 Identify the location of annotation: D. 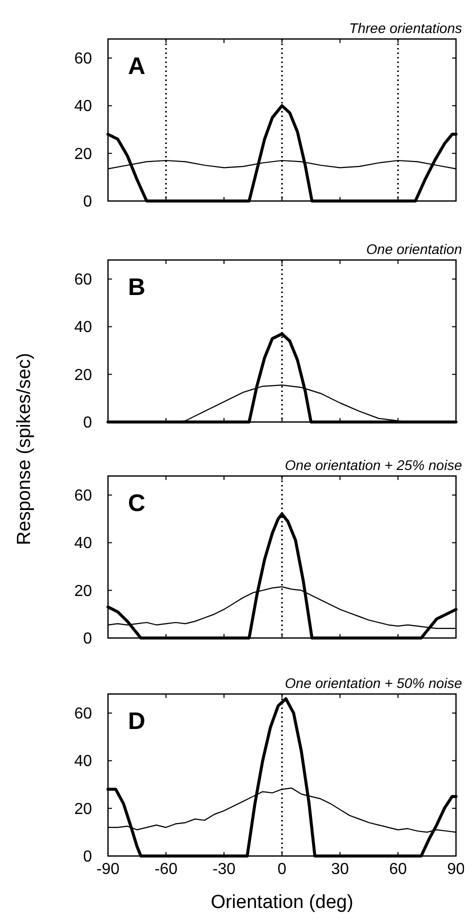
(137, 721).